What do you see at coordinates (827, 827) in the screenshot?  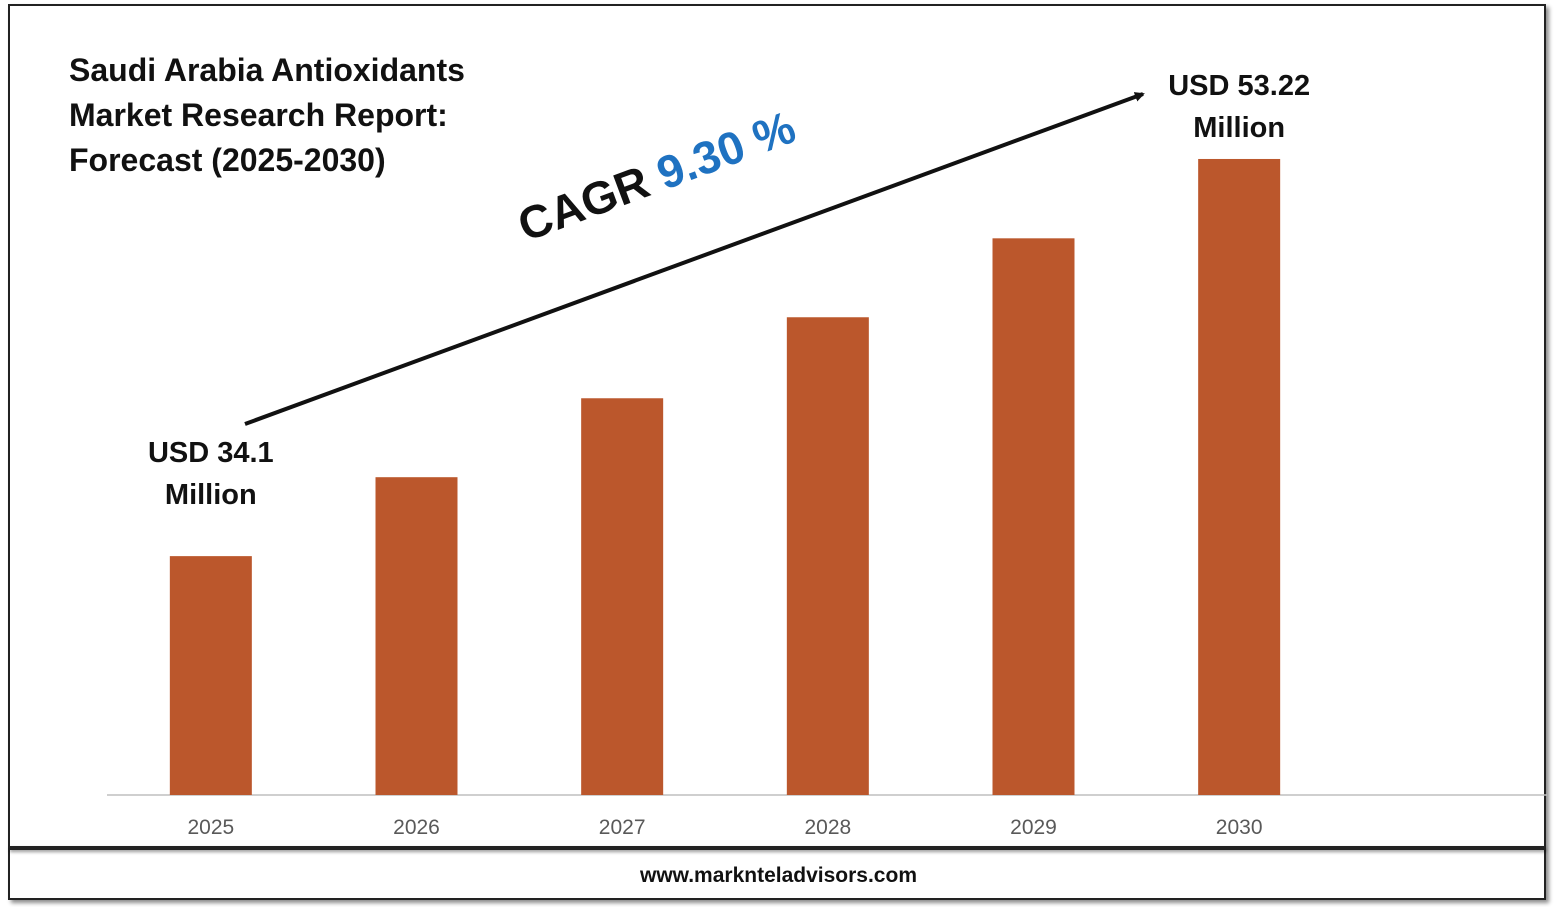 I see `x-tick-label: 2028` at bounding box center [827, 827].